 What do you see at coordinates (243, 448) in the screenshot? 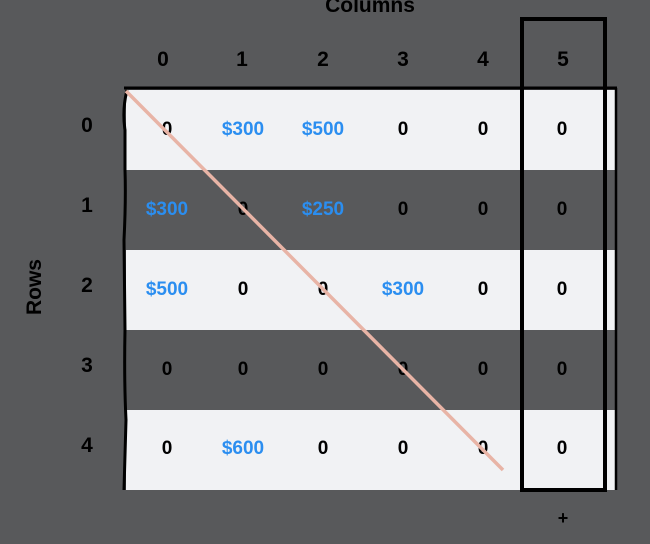
I see `matrix-cell: $600` at bounding box center [243, 448].